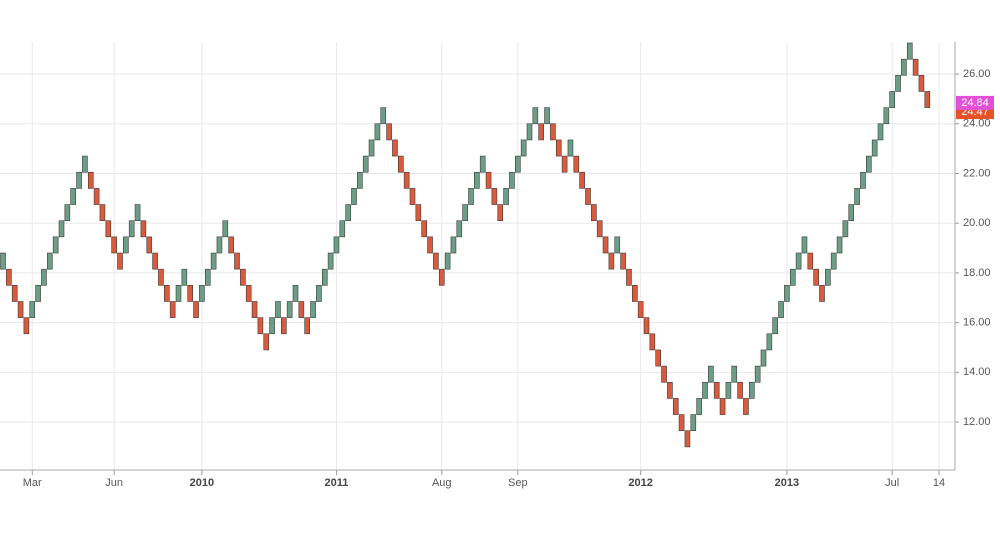 The image size is (1000, 536). I want to click on y-tick-label: 14.00, so click(977, 372).